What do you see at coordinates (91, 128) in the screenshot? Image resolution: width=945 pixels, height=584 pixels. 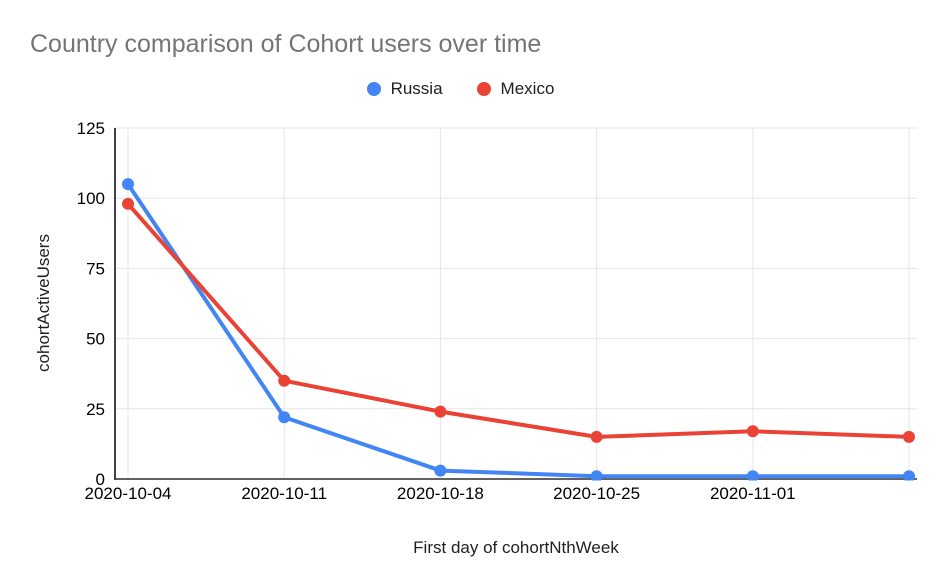 I see `y-tick-label: 125` at bounding box center [91, 128].